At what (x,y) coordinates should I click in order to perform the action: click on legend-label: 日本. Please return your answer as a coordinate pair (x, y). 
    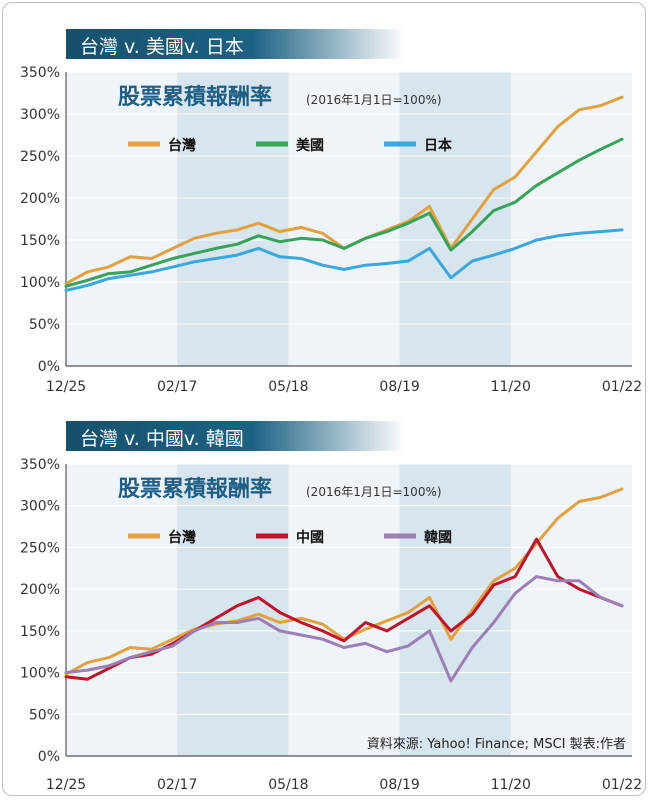
    Looking at the image, I should click on (438, 145).